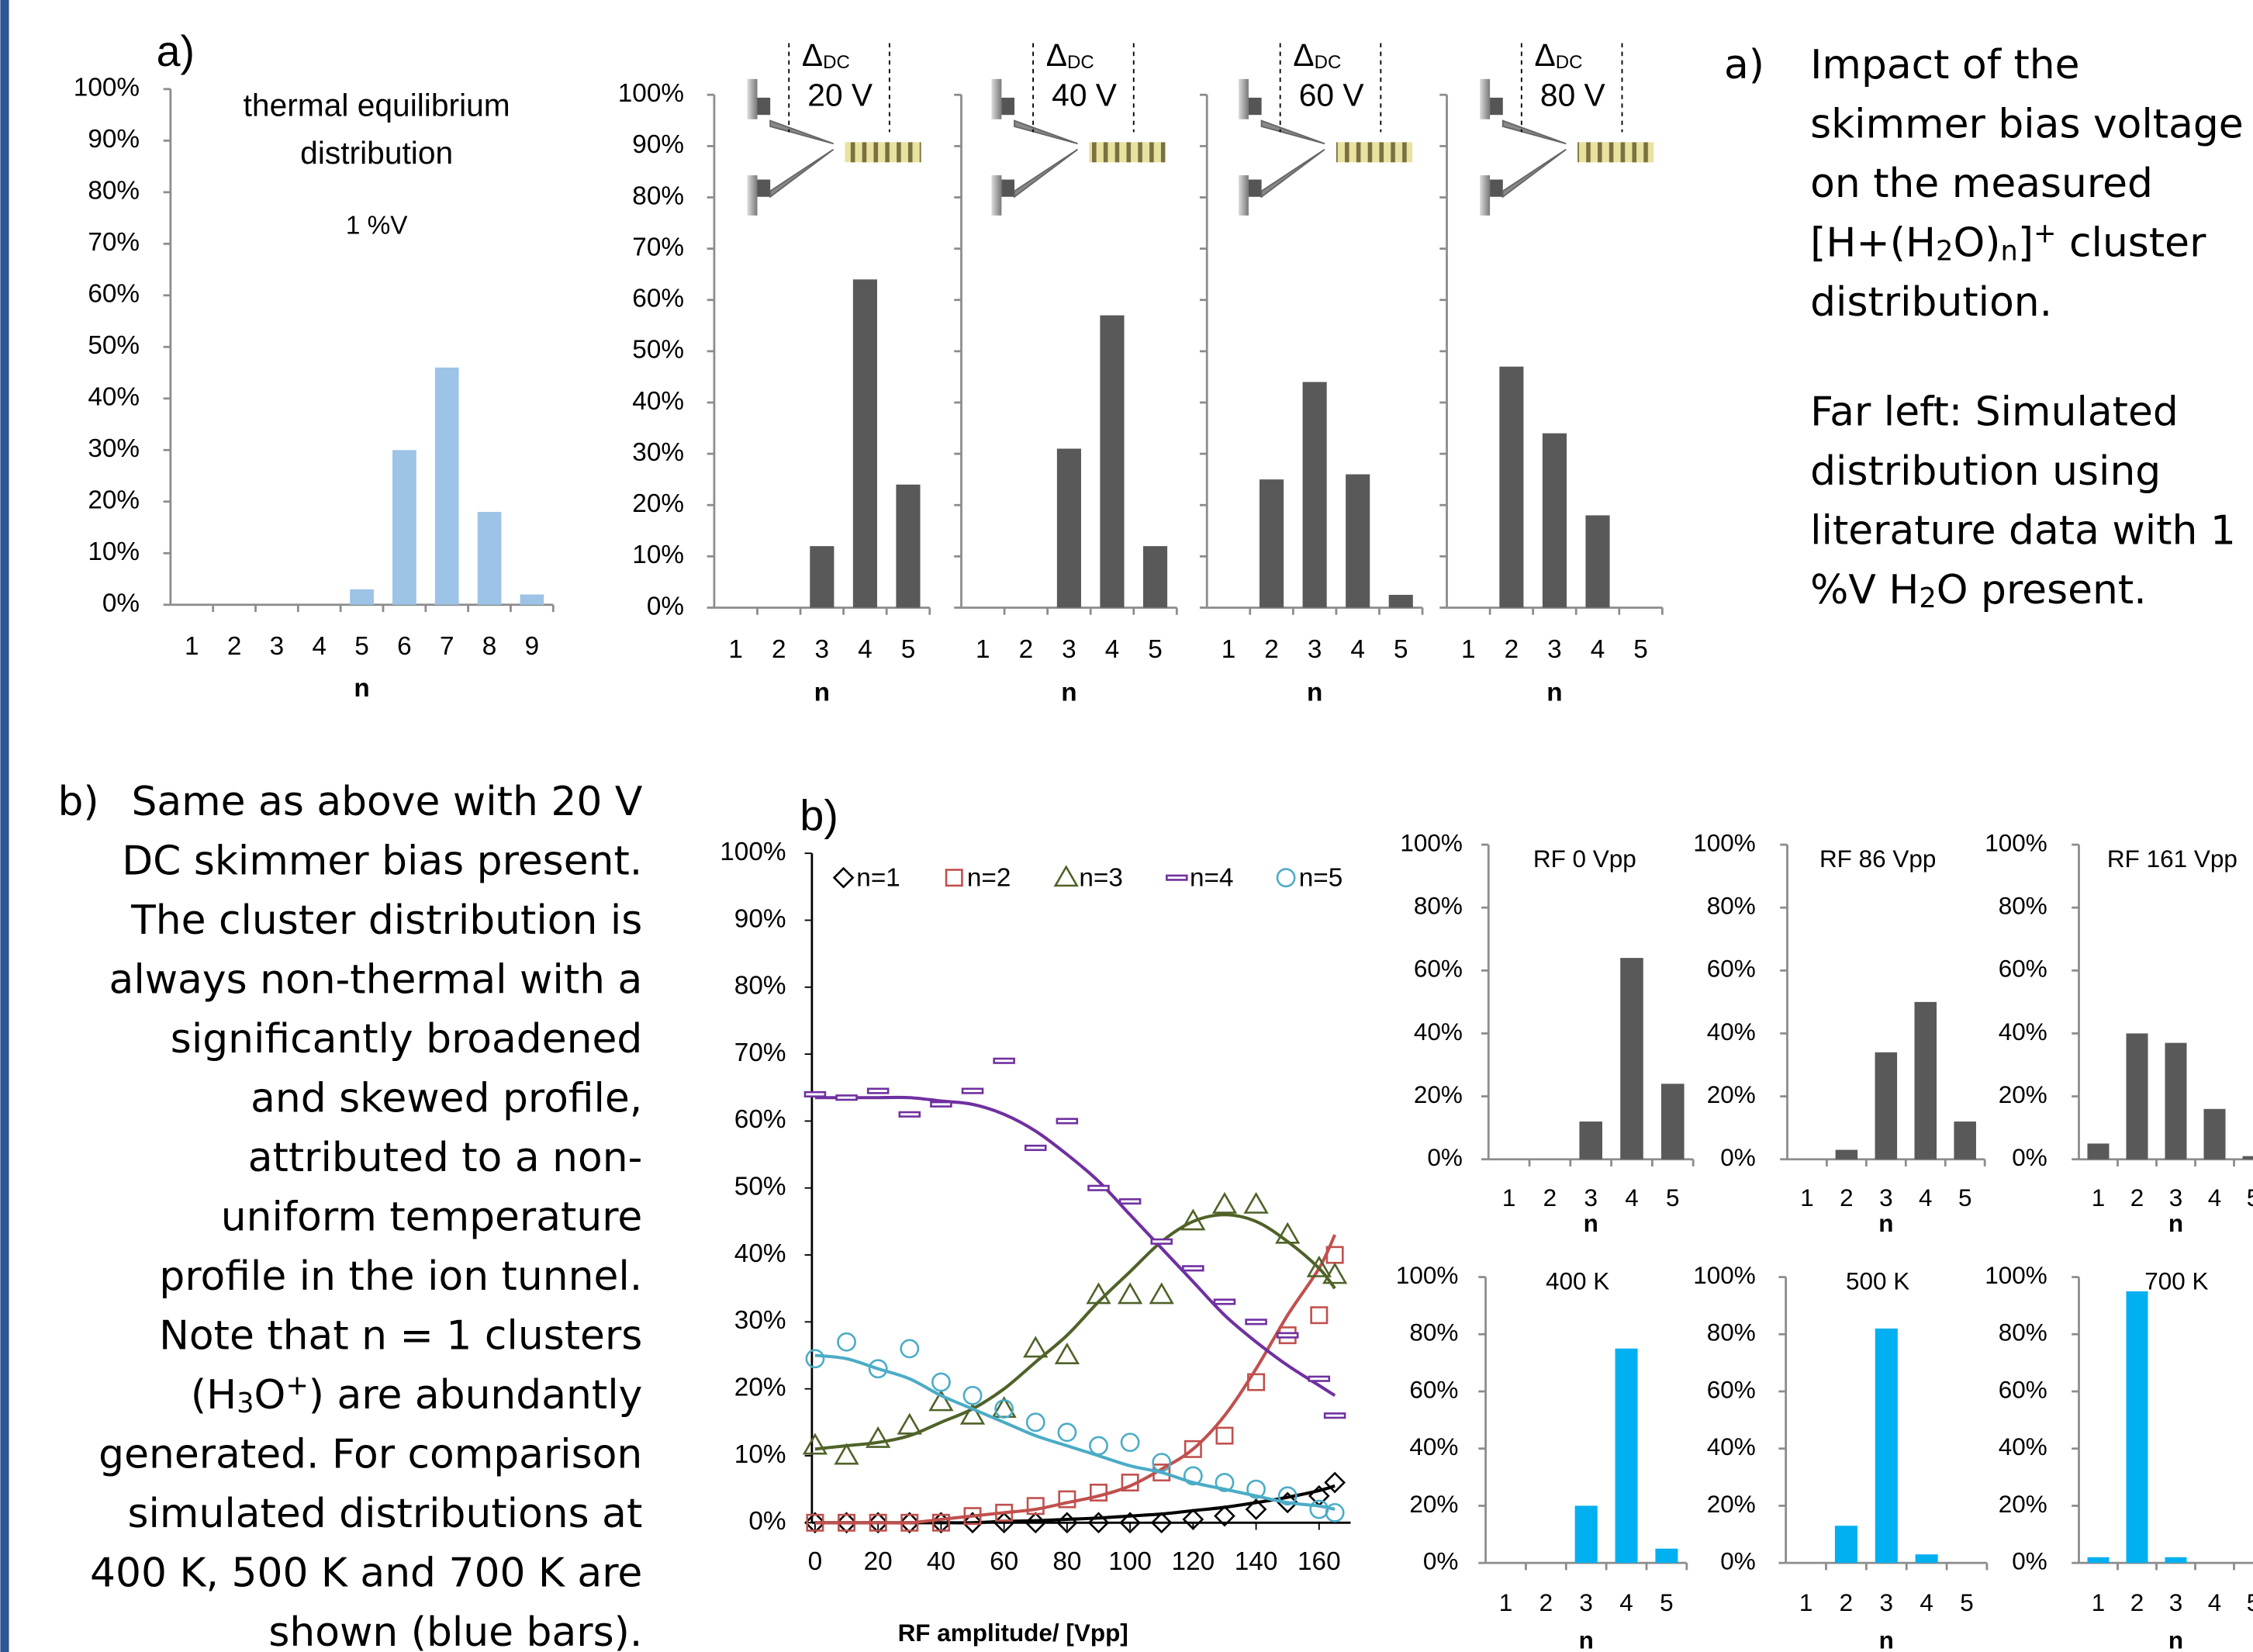  Describe the element at coordinates (1985, 471) in the screenshot. I see `paragraph-line: distribution using` at that location.